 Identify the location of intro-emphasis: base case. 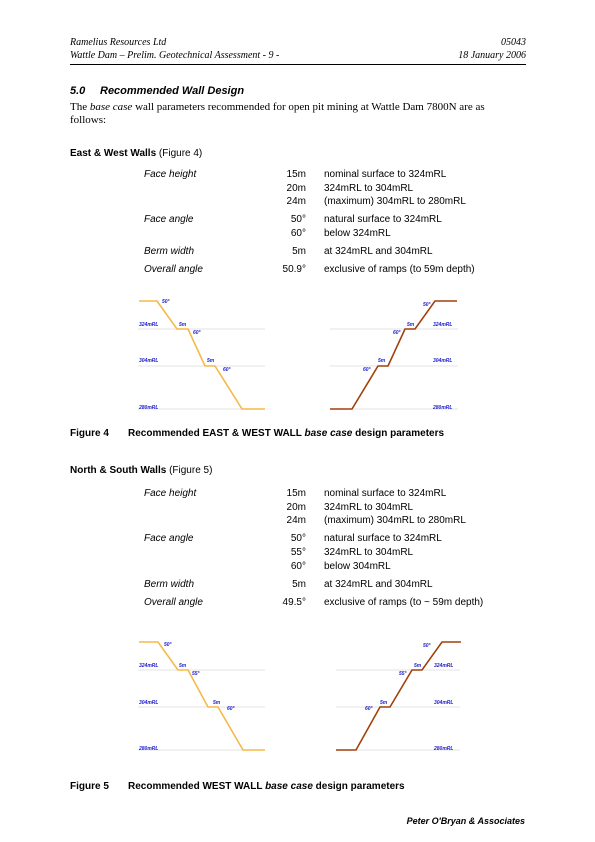
(111, 107).